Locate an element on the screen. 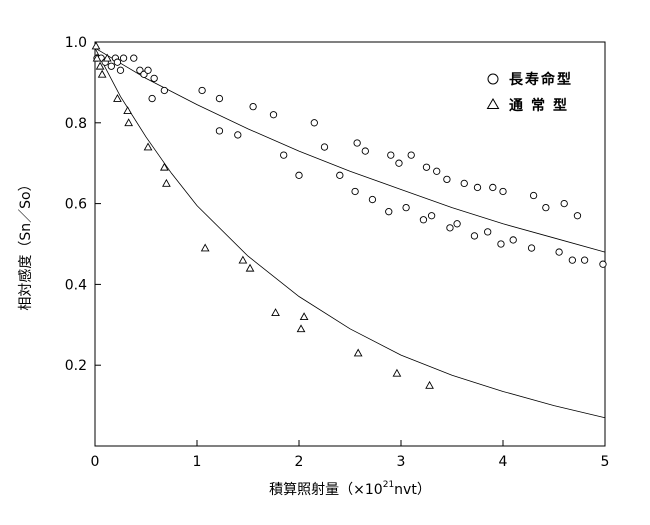 The image size is (650, 525). x-tick-label: 2 is located at coordinates (299, 462).